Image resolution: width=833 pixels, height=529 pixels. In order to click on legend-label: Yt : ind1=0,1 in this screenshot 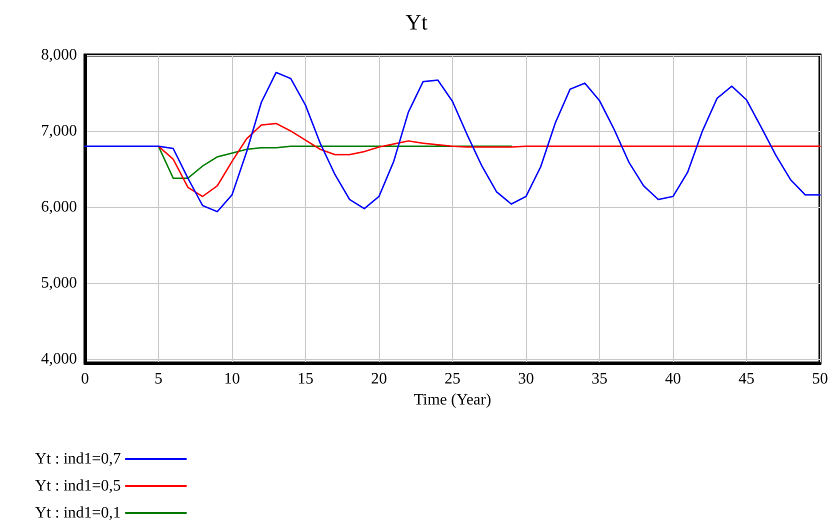, I will do `click(77, 513)`.